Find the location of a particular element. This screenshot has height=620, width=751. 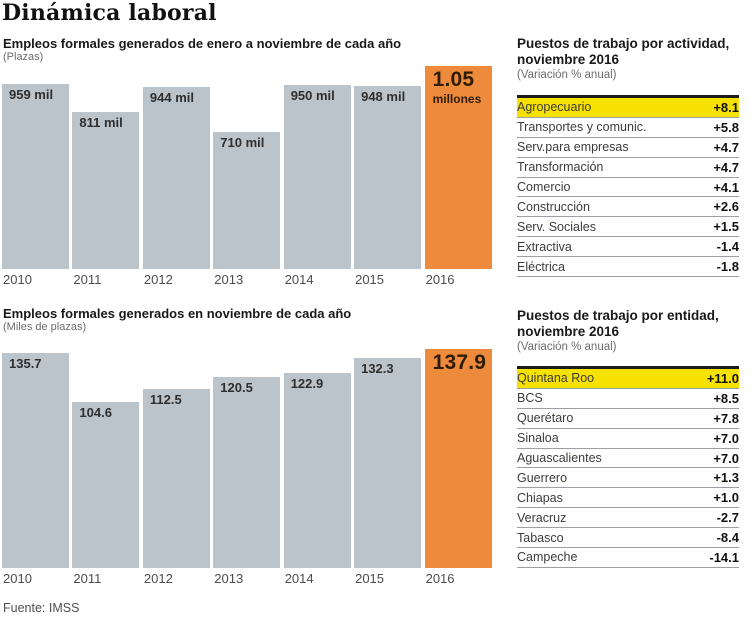

bar-value-label: 122.9 is located at coordinates (307, 383).